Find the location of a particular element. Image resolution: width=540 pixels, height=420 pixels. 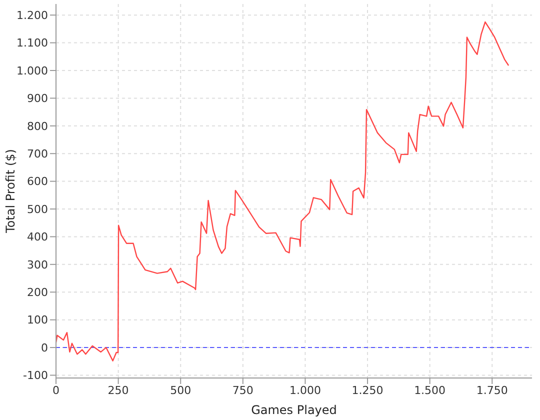

y-tick-label: 900 is located at coordinates (37, 99).